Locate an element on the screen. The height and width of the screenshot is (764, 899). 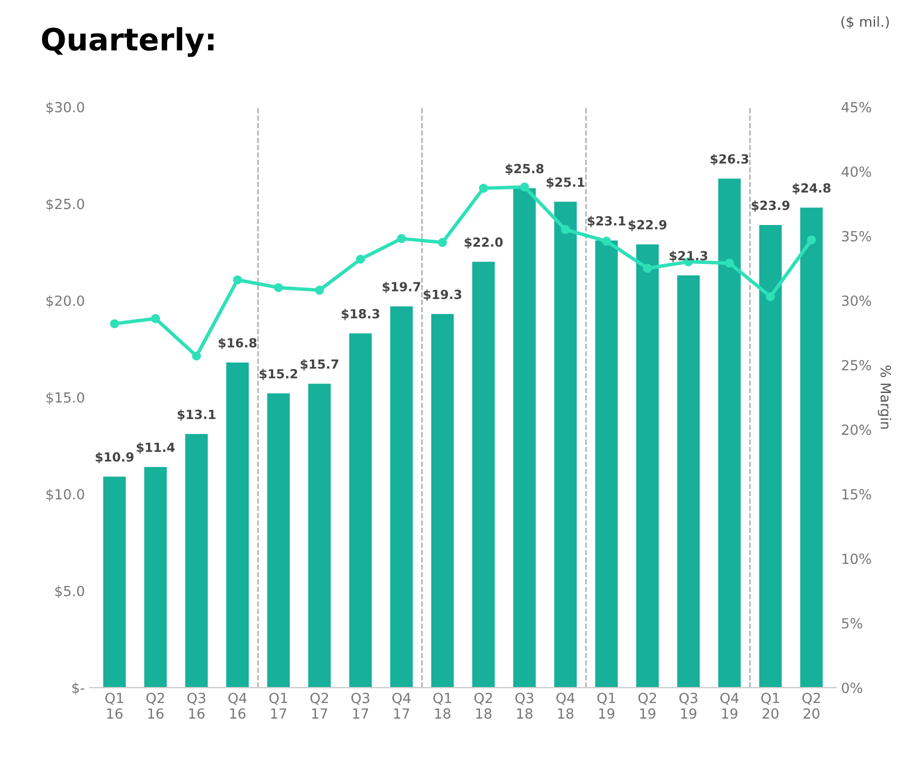
y2-tick-label: 45% is located at coordinates (857, 107).